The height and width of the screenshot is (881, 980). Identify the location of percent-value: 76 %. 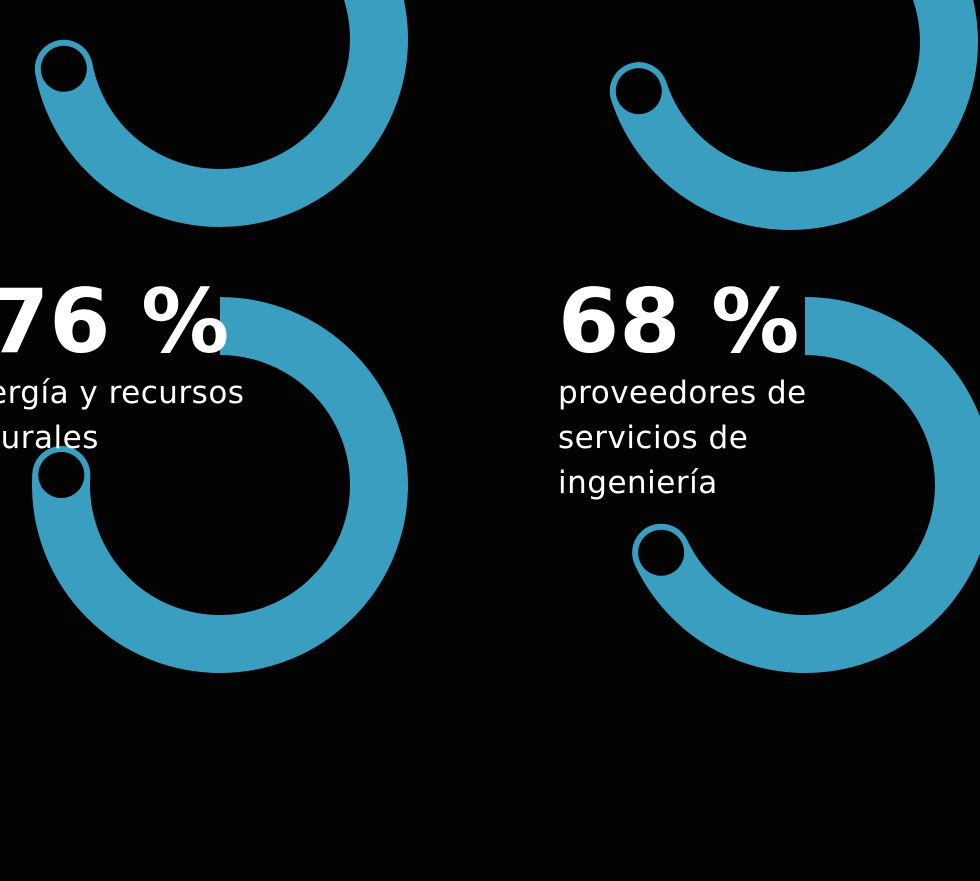
(114, 321).